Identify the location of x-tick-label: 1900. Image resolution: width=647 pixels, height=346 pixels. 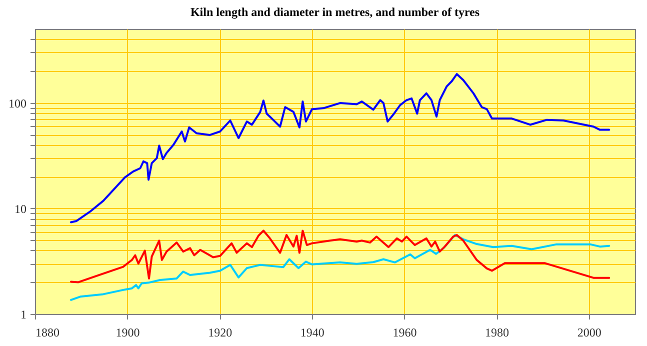
(128, 333).